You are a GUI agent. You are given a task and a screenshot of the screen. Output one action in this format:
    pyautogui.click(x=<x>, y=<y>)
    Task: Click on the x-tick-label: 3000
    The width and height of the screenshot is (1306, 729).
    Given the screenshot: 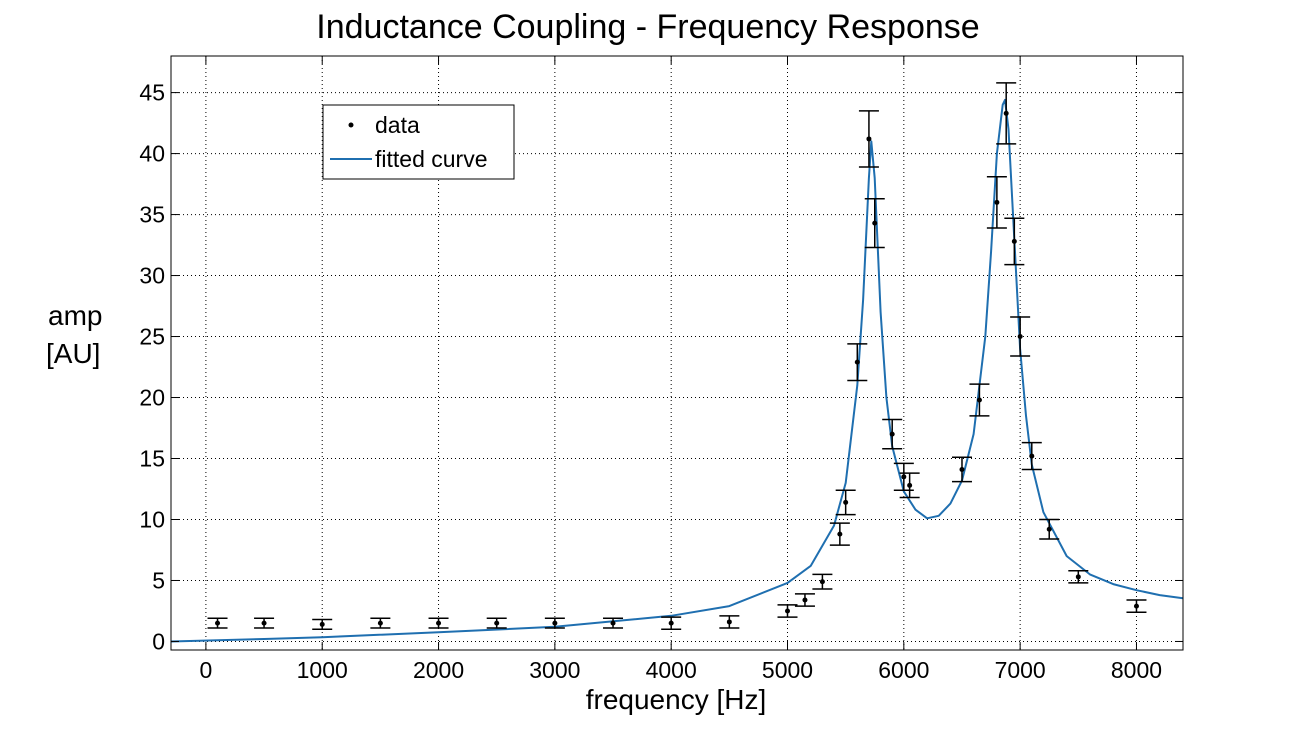 What is the action you would take?
    pyautogui.click(x=554, y=670)
    